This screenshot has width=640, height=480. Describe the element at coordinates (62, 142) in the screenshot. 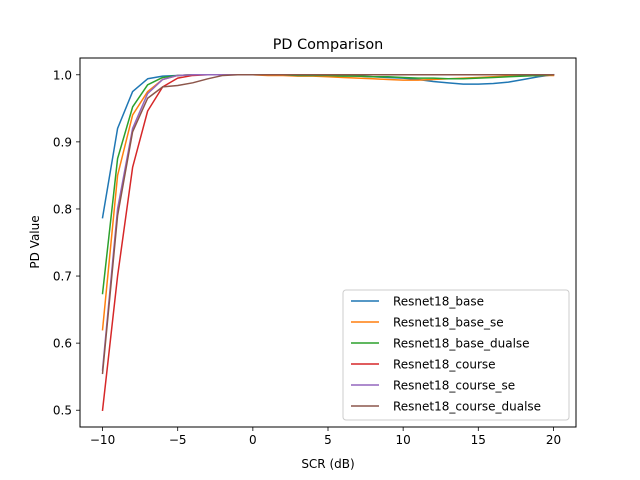

I see `y-tick-label: 0.9` at that location.